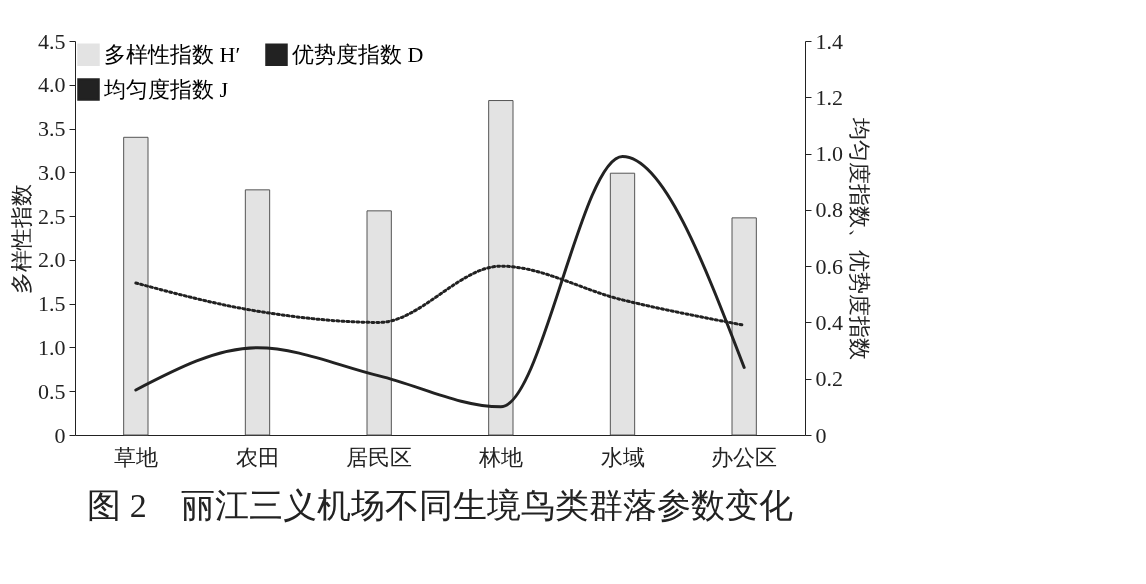  What do you see at coordinates (166, 89) in the screenshot?
I see `legend-label: 均匀度指数 J` at bounding box center [166, 89].